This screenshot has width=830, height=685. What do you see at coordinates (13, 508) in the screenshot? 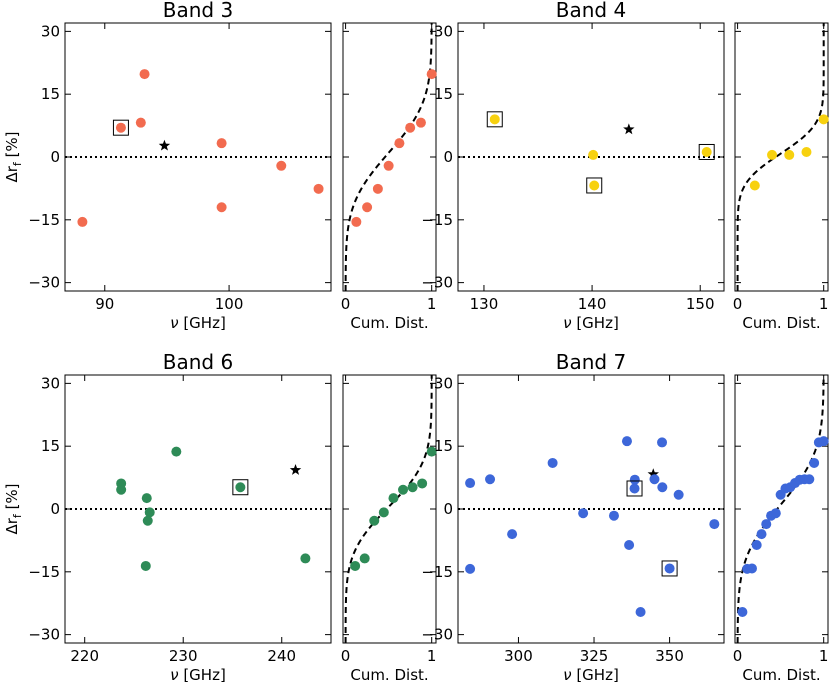
I see `y-axis-label: Δrf [%]` at bounding box center [13, 508].